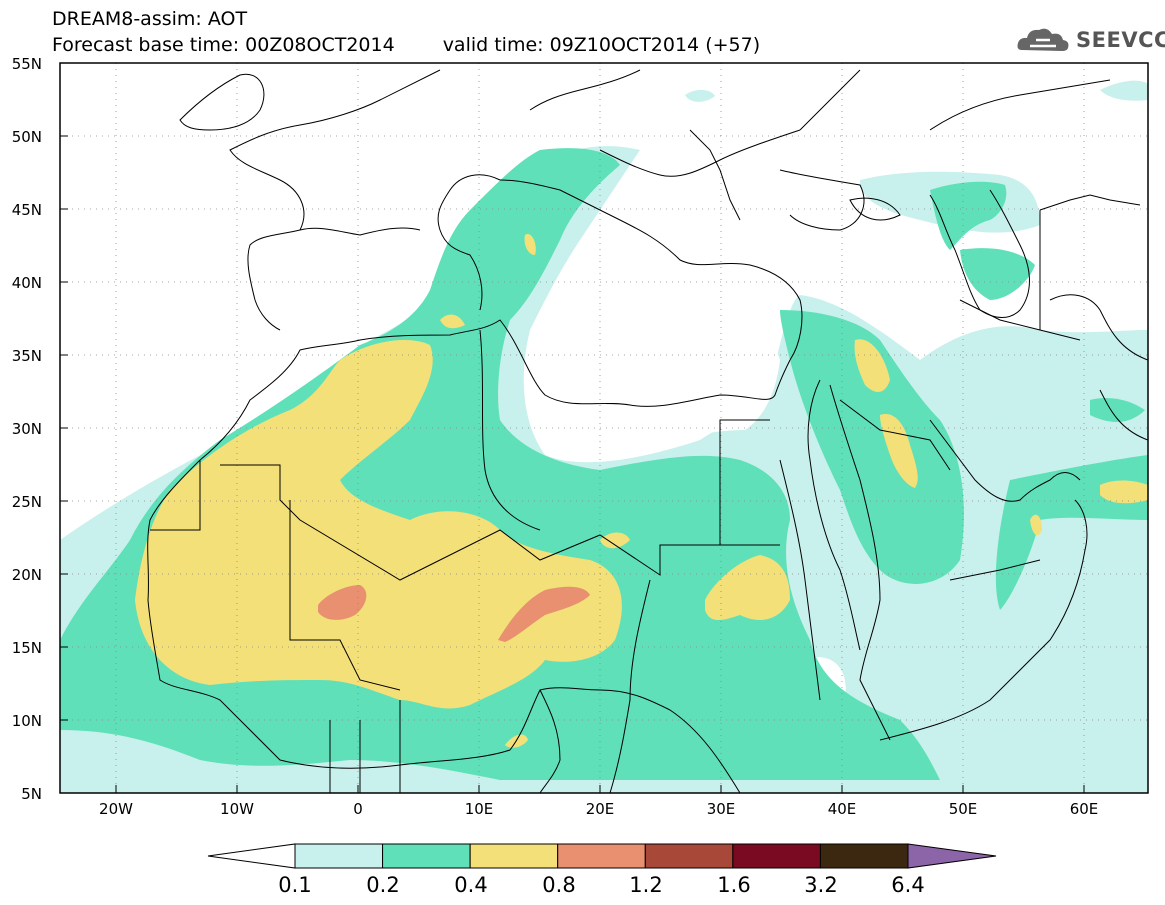 The width and height of the screenshot is (1165, 905). Describe the element at coordinates (27, 721) in the screenshot. I see `lat-label: 10N` at that location.